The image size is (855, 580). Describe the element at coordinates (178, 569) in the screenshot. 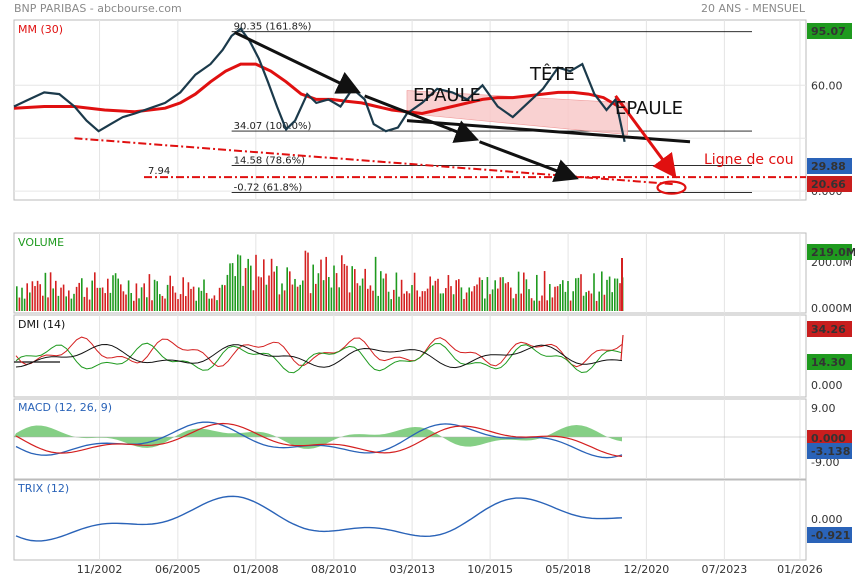

I see `x-tick-label: 06/2005` at that location.